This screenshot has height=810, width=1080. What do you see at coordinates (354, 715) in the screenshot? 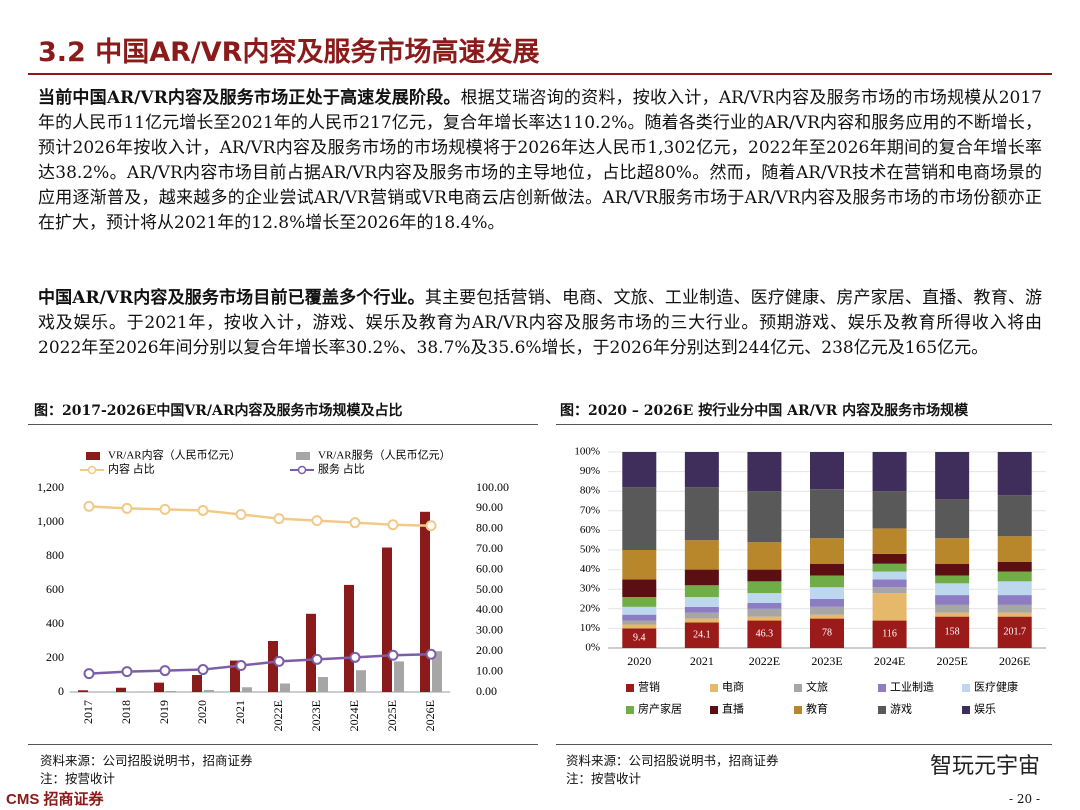
I see `x-tick-label: 2024E` at bounding box center [354, 715].